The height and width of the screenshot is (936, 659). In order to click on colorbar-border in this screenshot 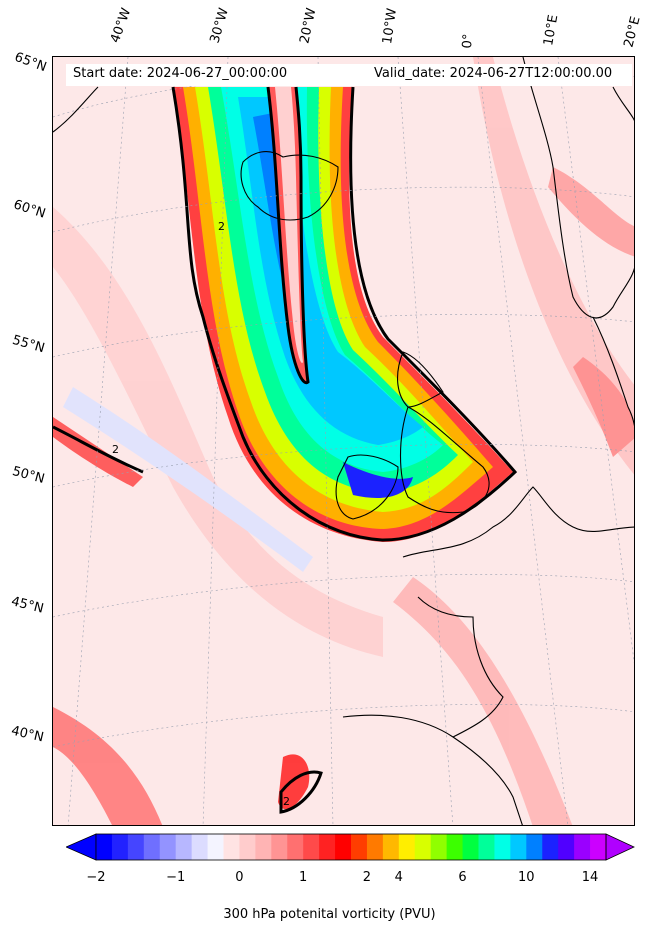, I will do `click(351, 847)`.